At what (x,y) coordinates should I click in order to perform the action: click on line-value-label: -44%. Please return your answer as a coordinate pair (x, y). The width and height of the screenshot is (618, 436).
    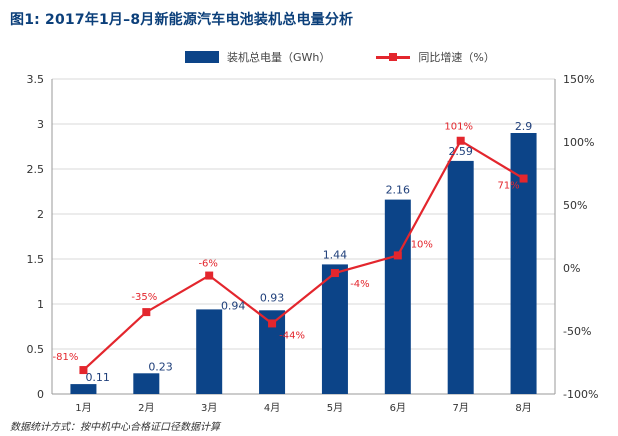
    Looking at the image, I should click on (292, 335).